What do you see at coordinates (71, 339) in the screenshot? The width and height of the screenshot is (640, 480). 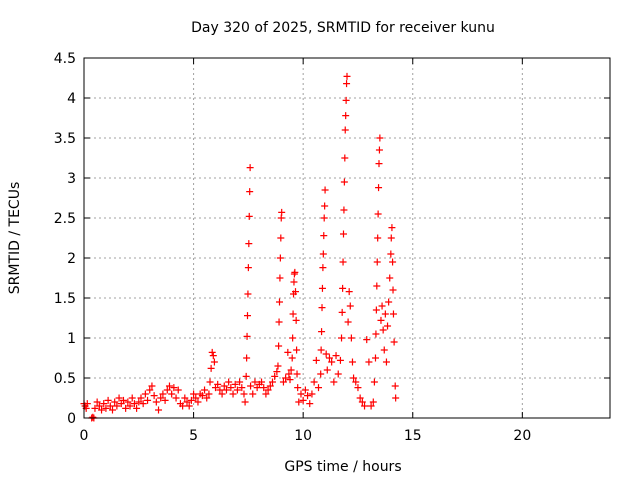 I see `y-tick-label: 1` at bounding box center [71, 339].